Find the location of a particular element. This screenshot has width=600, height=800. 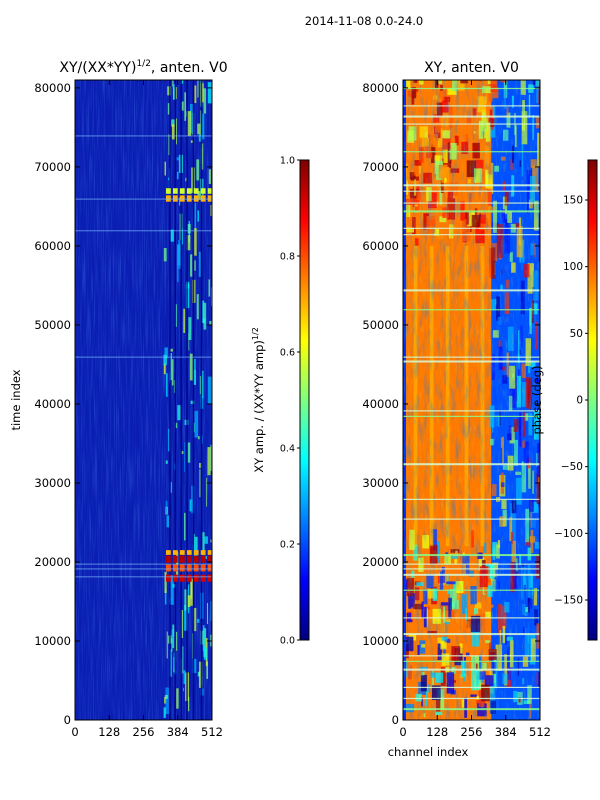

amplitude-y-tick-label: 10000 is located at coordinates (52, 641).